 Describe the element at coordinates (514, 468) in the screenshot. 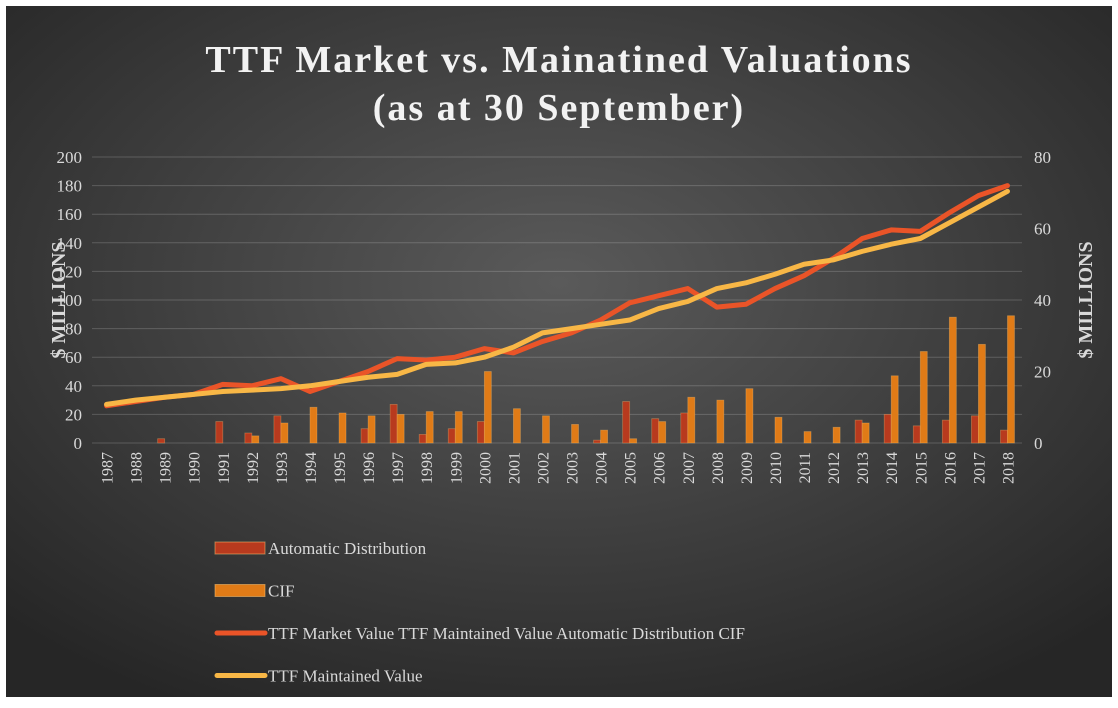

I see `x-tick-label: 2001` at that location.